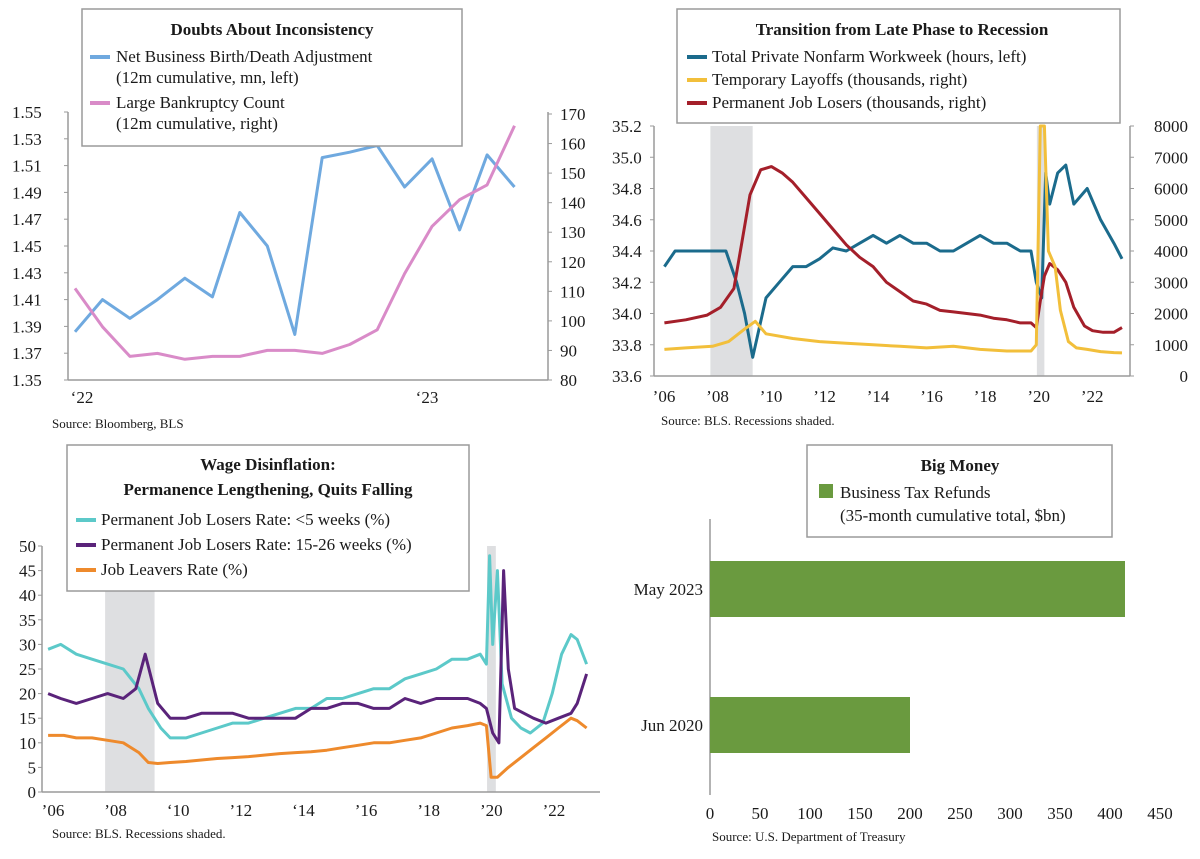 The image size is (1200, 859). What do you see at coordinates (668, 589) in the screenshot?
I see `chart4-category-label: May 2023` at bounding box center [668, 589].